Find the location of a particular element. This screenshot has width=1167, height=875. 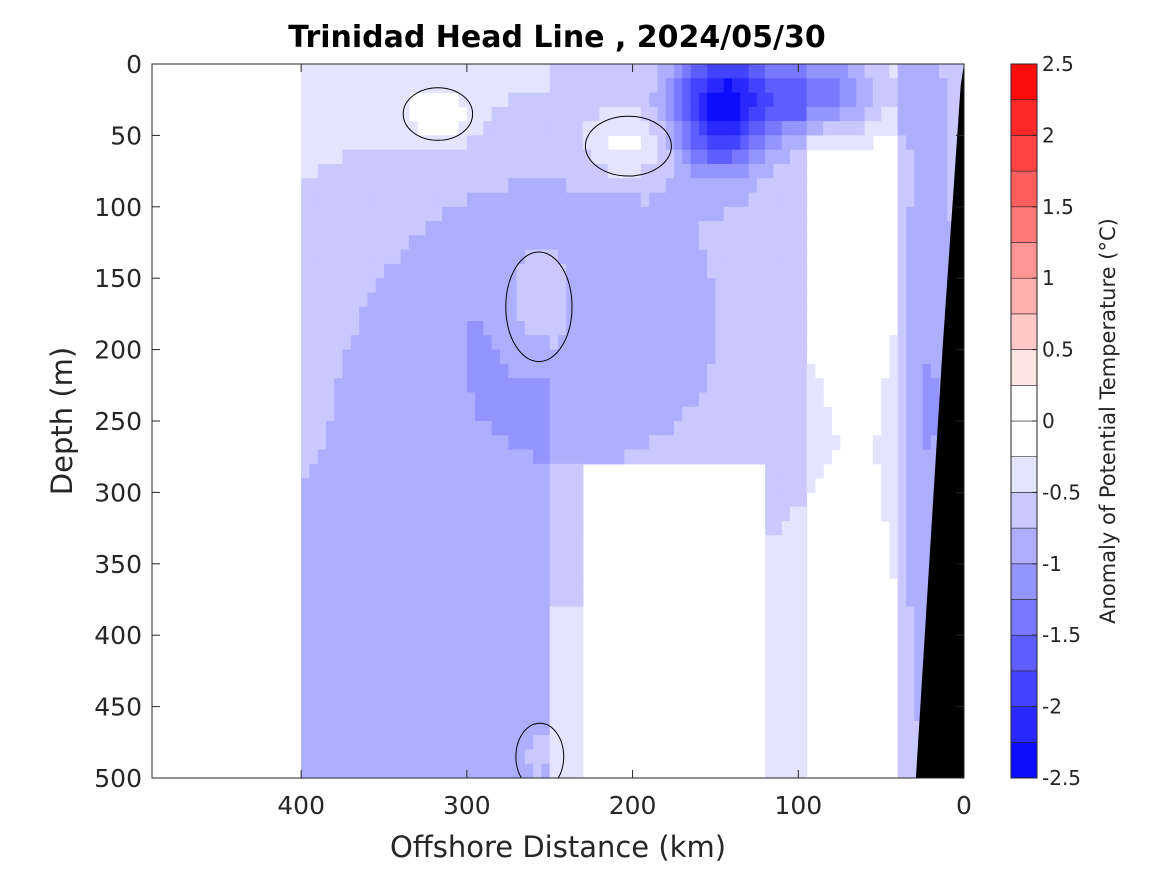

bathymetry-mask is located at coordinates (939, 421).